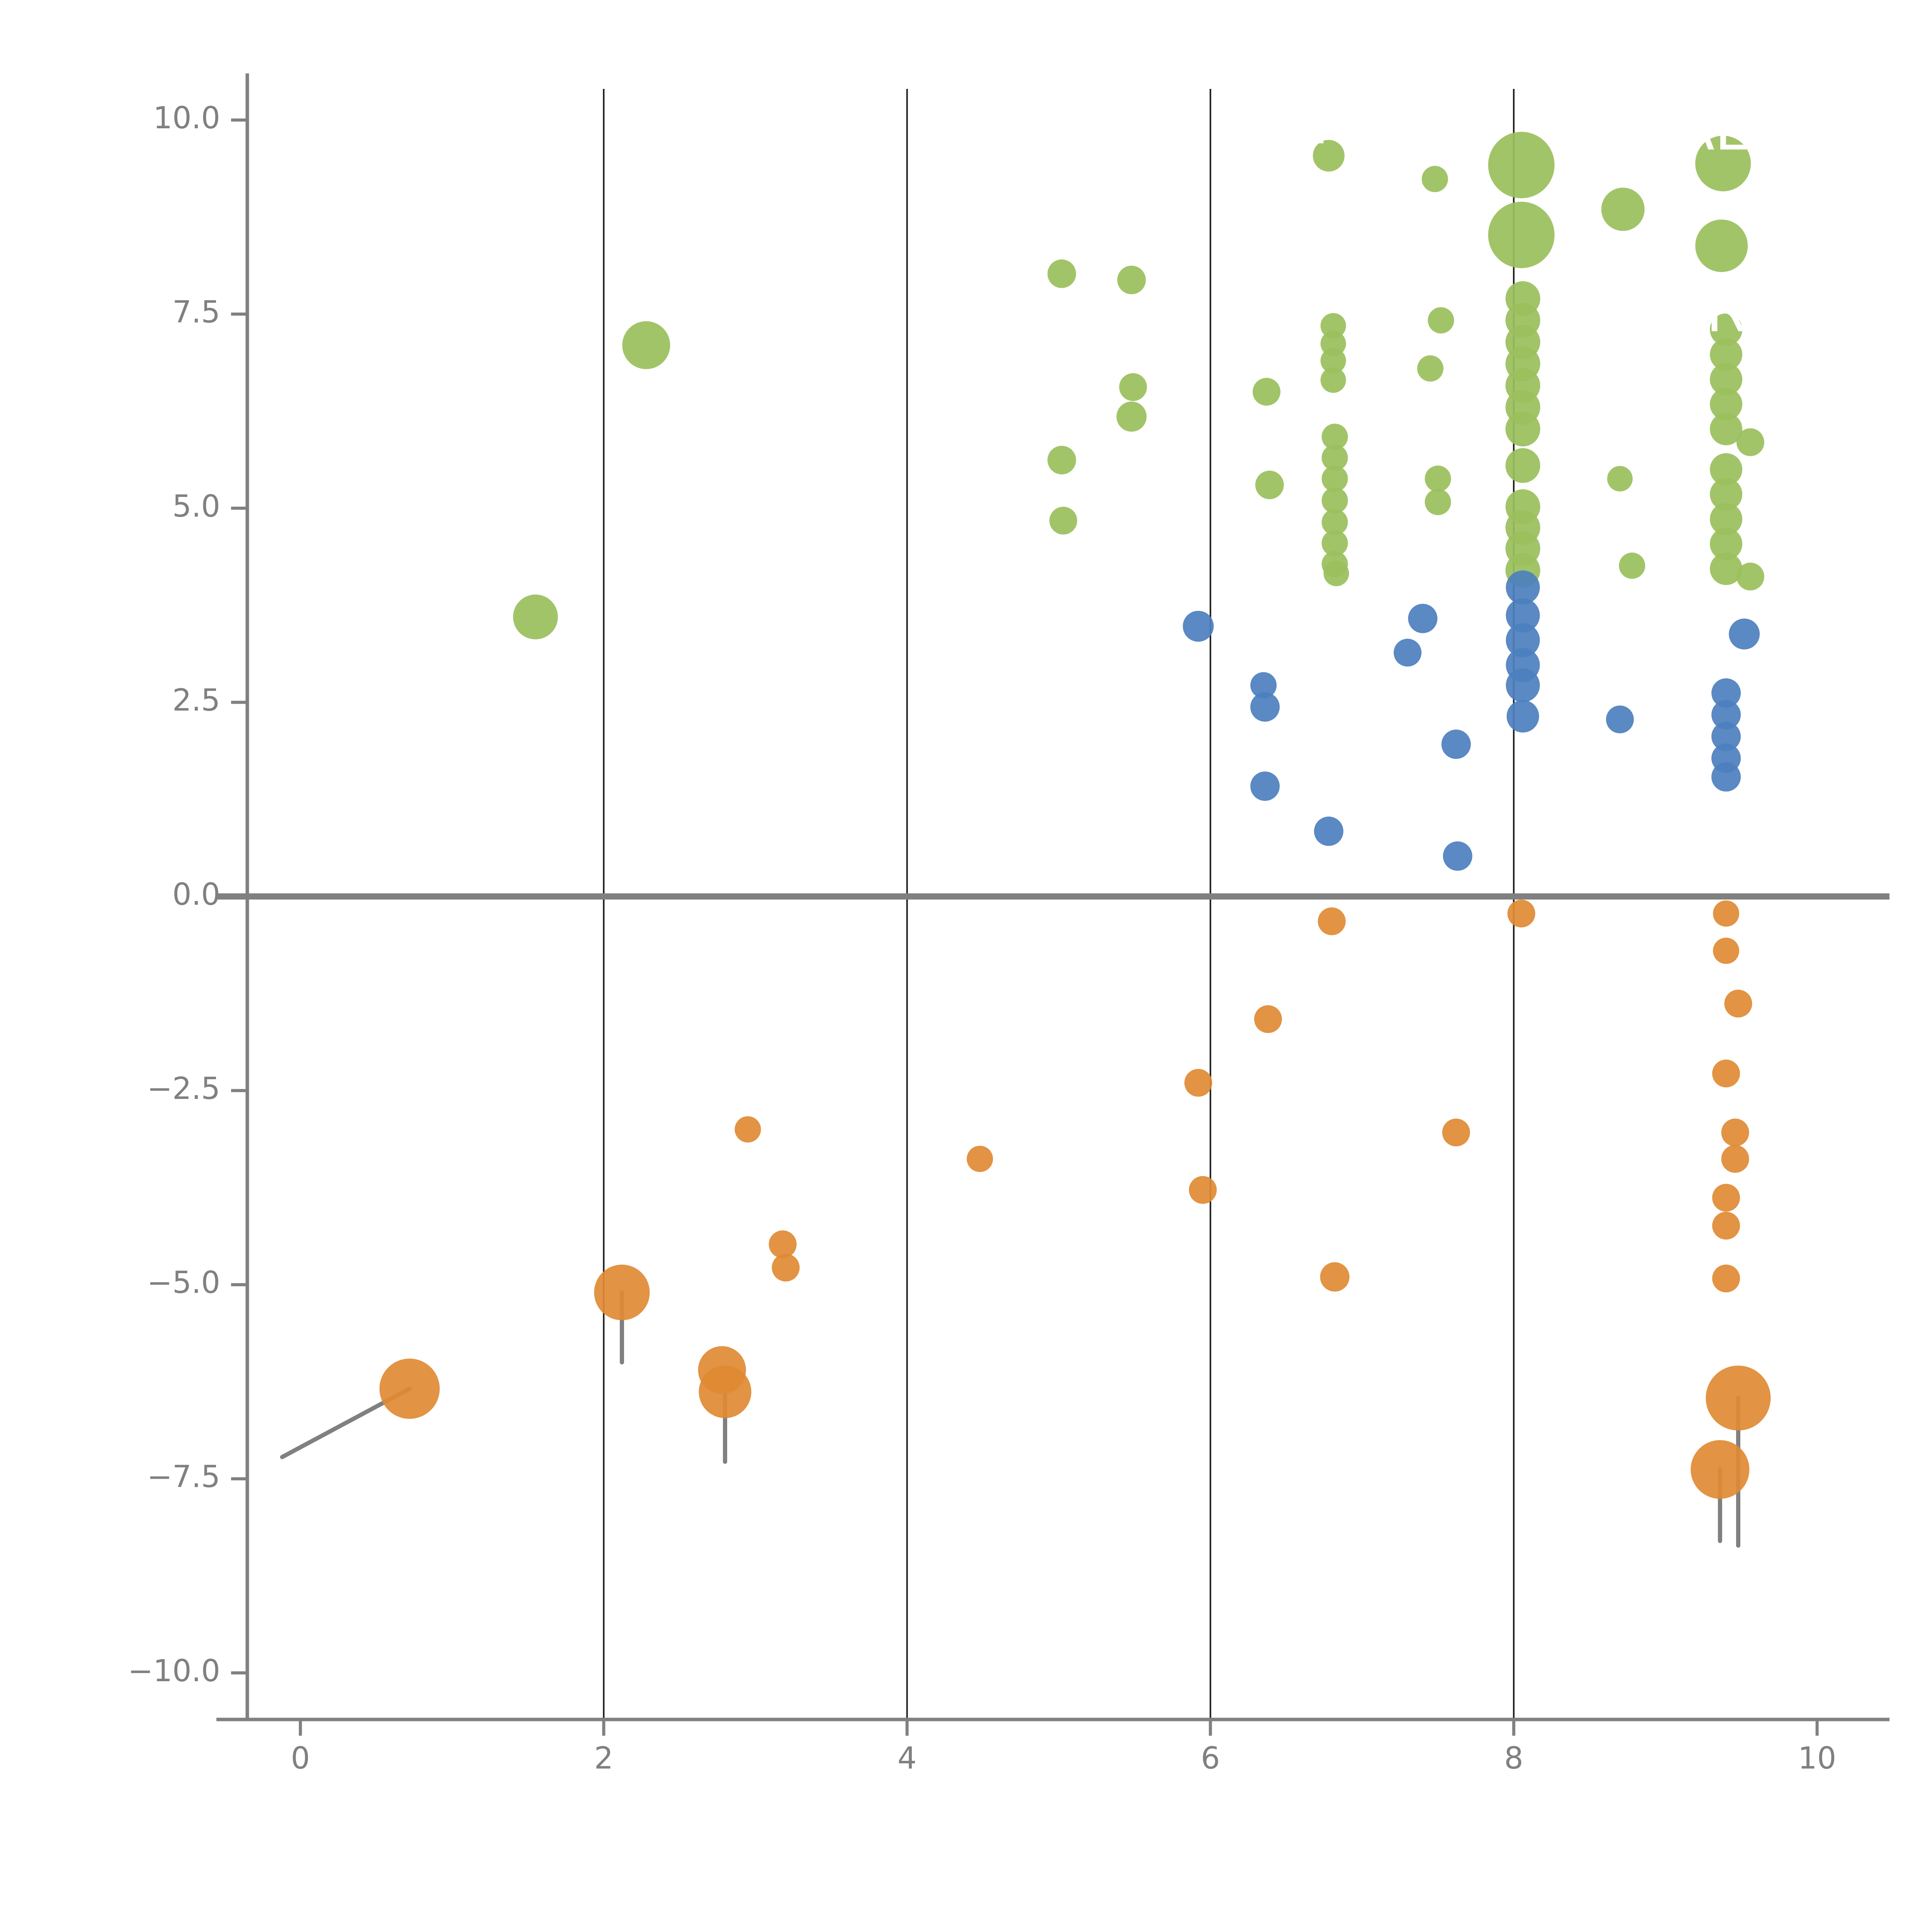 The image size is (1932, 1932). Describe the element at coordinates (1471, 720) in the screenshot. I see `series-blue` at that location.